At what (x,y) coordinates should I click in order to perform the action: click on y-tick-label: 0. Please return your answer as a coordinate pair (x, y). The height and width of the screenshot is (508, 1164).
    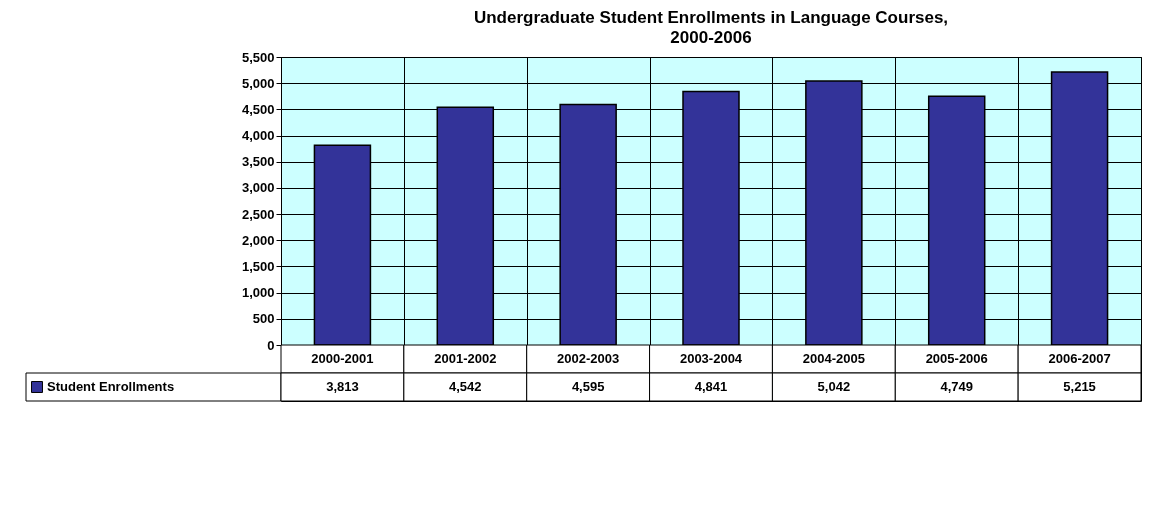
    Looking at the image, I should click on (271, 345).